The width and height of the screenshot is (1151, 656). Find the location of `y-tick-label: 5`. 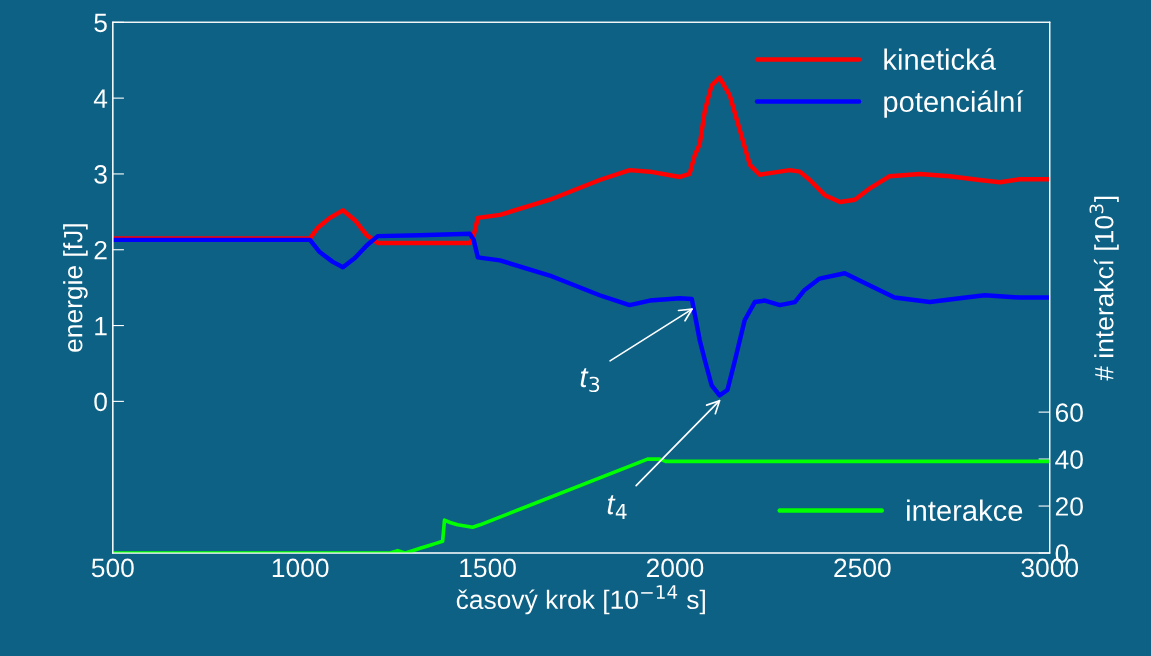

y-tick-label: 5 is located at coordinates (100, 23).